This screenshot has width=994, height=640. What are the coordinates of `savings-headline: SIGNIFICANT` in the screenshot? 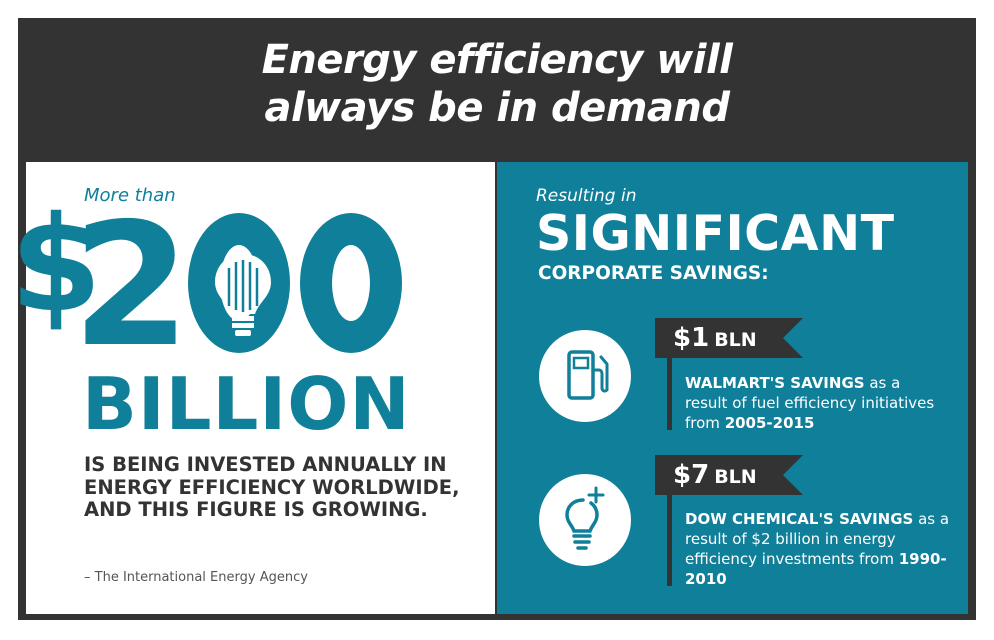 It's located at (715, 233).